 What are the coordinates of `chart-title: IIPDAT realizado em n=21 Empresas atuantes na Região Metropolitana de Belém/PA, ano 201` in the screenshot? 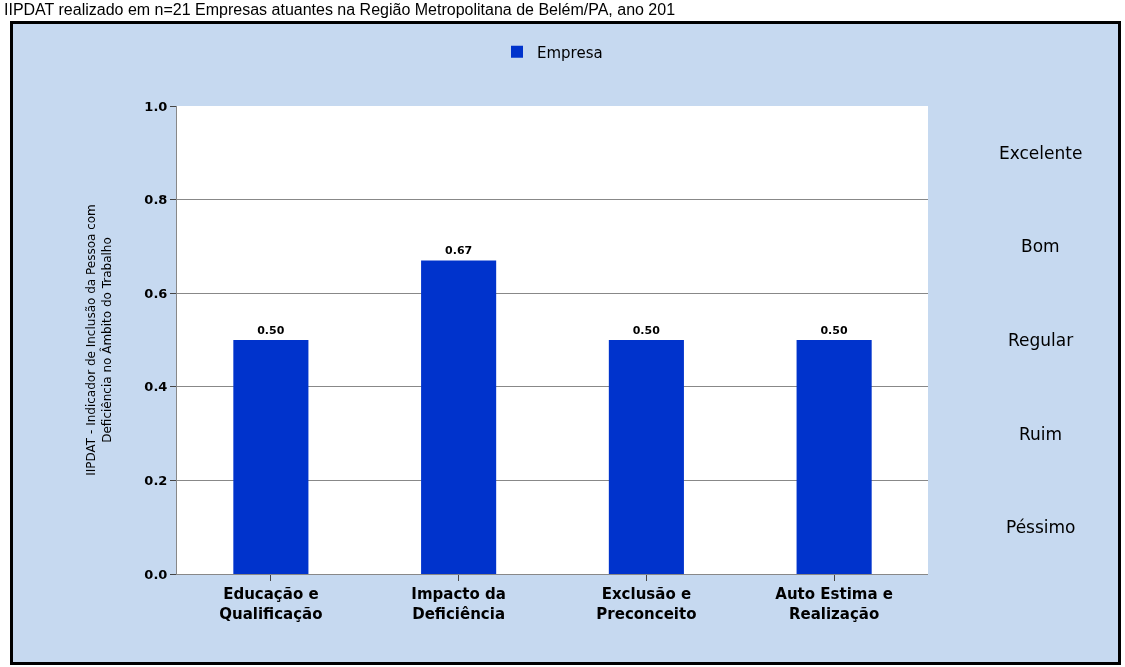 It's located at (340, 10).